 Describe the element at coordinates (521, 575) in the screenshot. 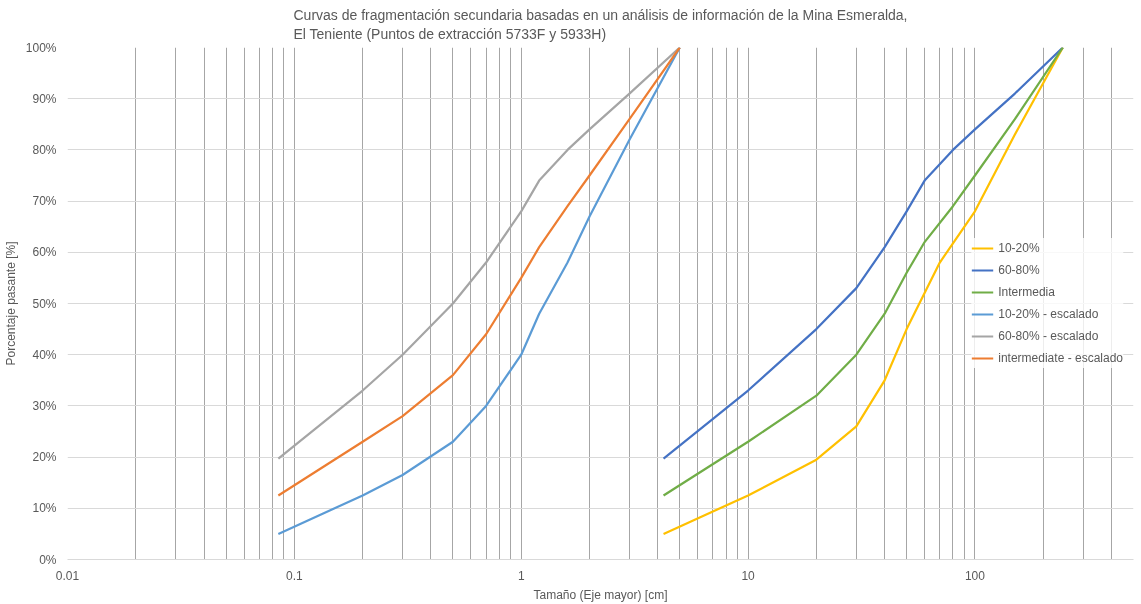

I see `x-tick-label: 1` at that location.